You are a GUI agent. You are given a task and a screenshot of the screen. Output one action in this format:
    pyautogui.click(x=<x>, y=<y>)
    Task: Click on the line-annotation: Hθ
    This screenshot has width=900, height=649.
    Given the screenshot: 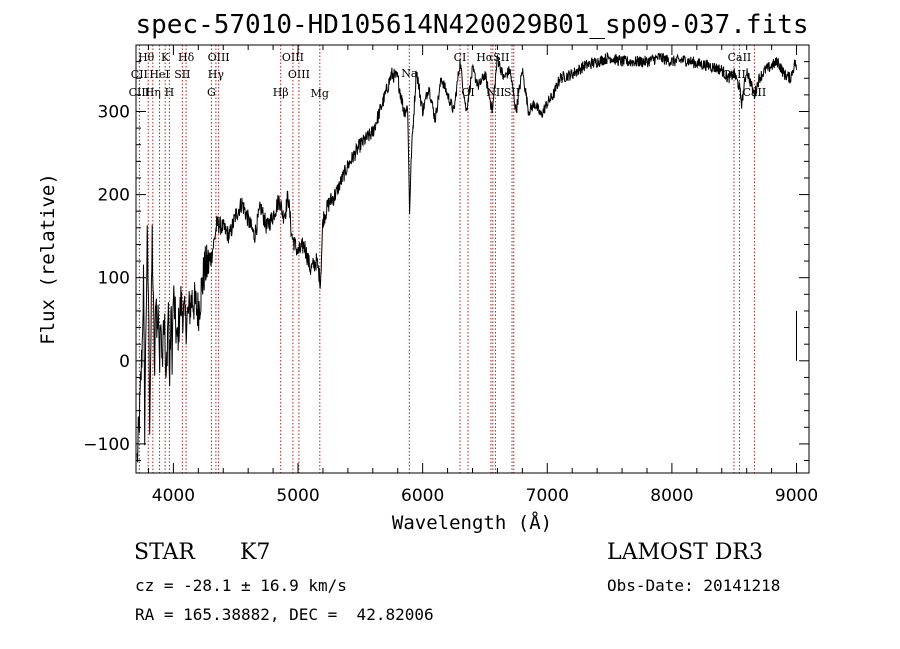 What is the action you would take?
    pyautogui.click(x=146, y=57)
    